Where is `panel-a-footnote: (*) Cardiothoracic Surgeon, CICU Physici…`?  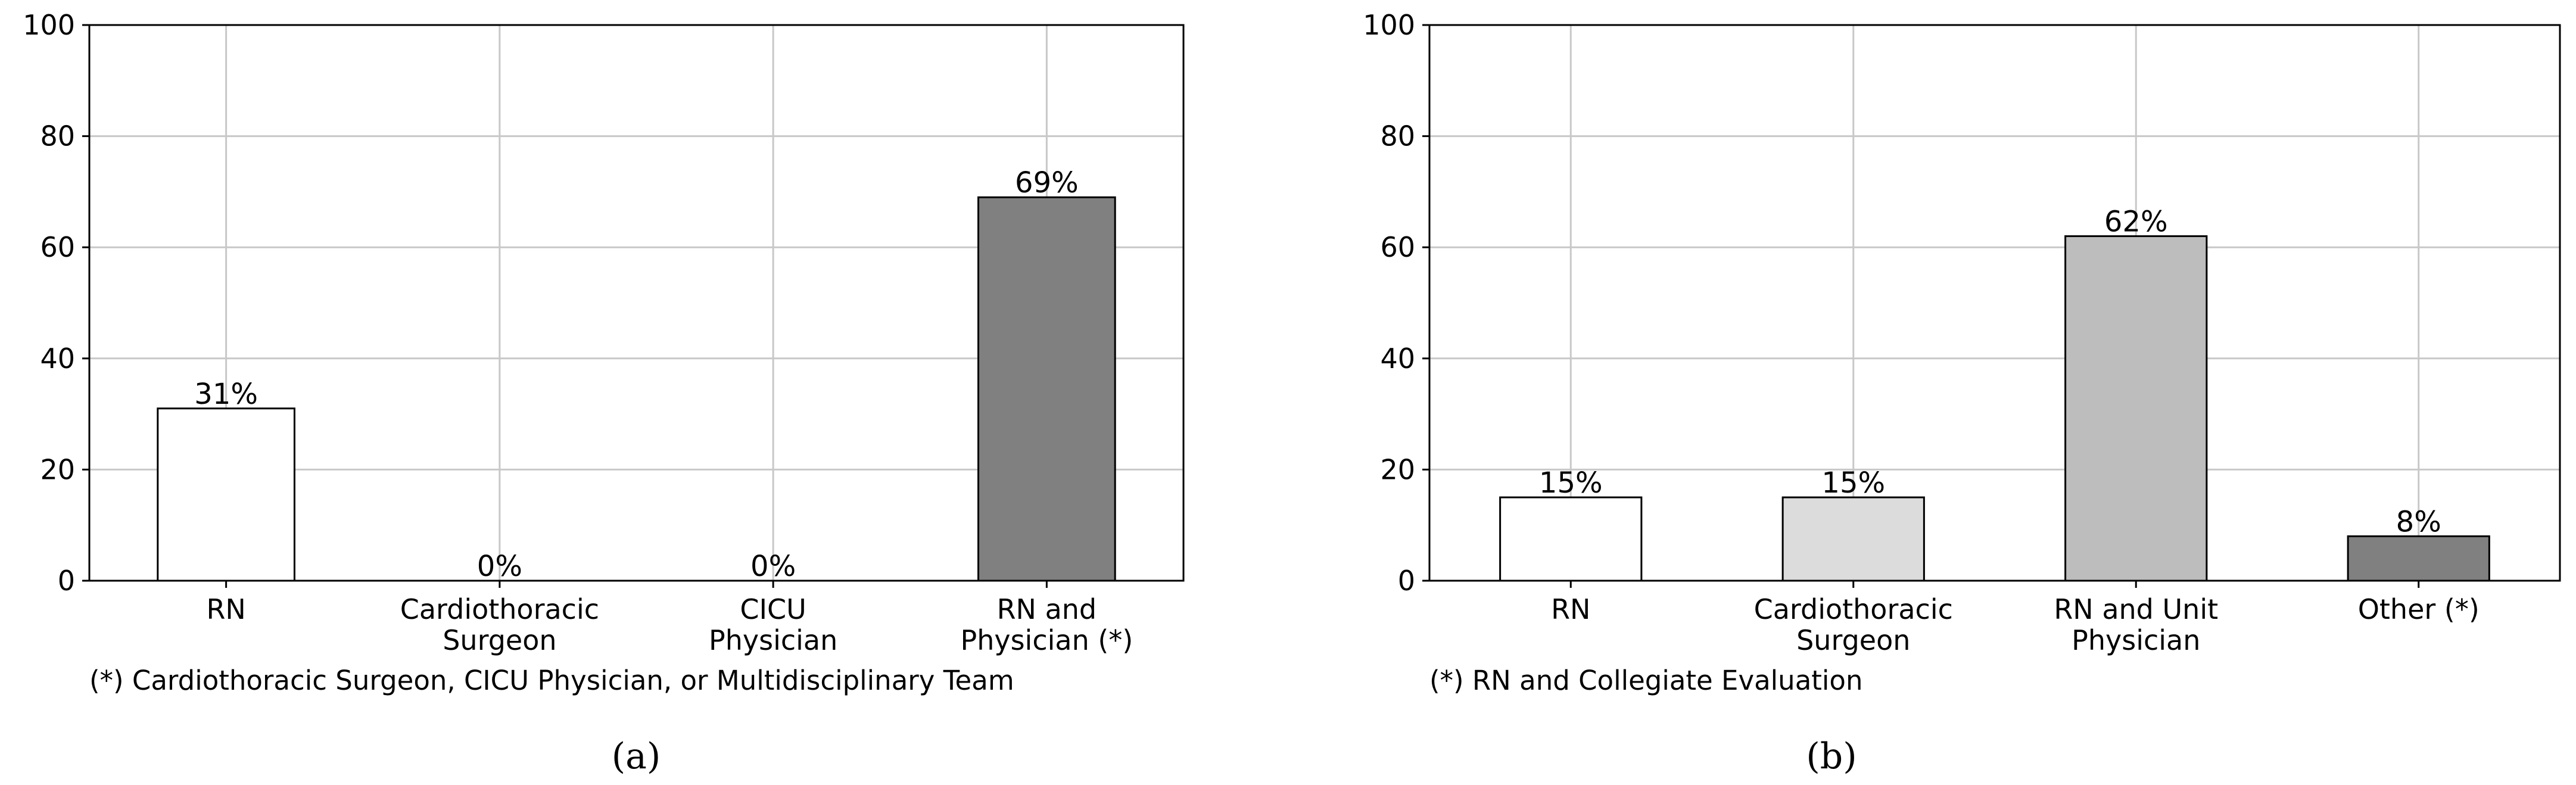 panel-a-footnote: (*) Cardiothoracic Surgeon, CICU Physici… is located at coordinates (551, 680).